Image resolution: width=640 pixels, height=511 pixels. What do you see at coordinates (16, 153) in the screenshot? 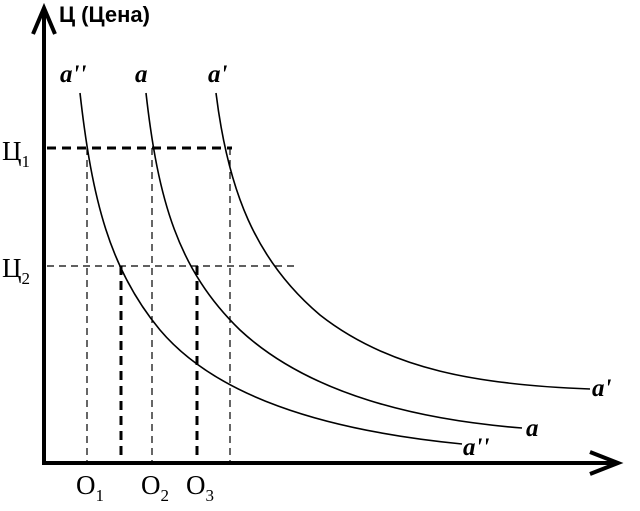
I see `price-label-1: Ц1` at bounding box center [16, 153].